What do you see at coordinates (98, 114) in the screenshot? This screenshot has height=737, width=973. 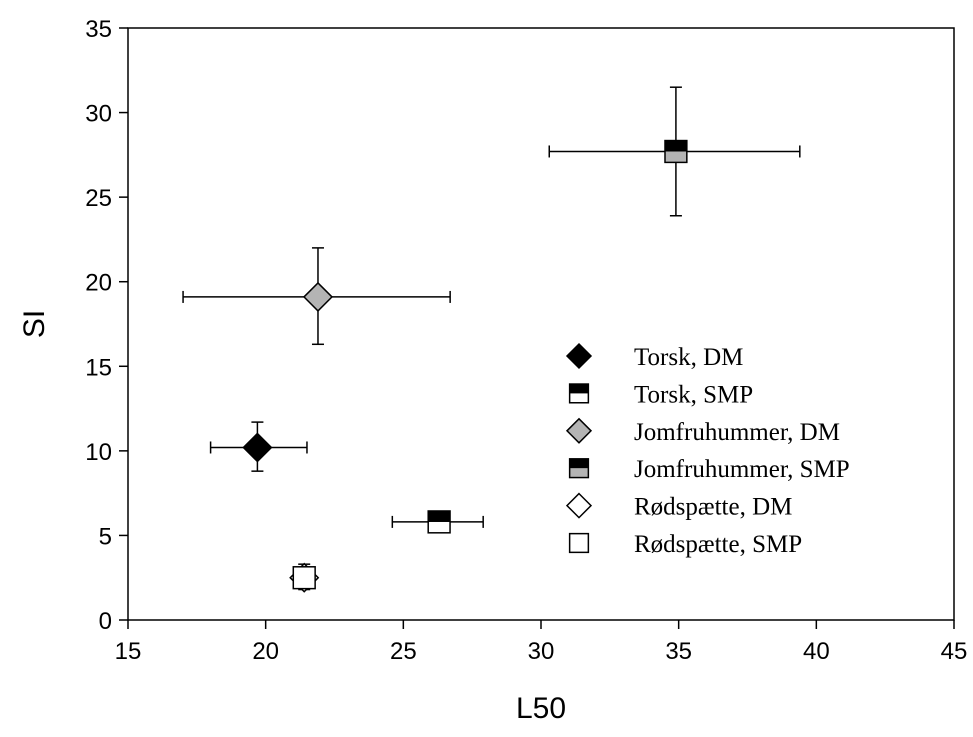 I see `y-tick-label: 30` at bounding box center [98, 114].